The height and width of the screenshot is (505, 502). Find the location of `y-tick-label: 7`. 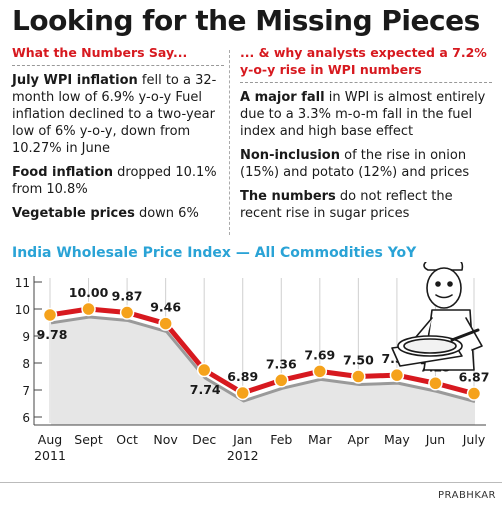

y-tick-label: 7 is located at coordinates (26, 391).